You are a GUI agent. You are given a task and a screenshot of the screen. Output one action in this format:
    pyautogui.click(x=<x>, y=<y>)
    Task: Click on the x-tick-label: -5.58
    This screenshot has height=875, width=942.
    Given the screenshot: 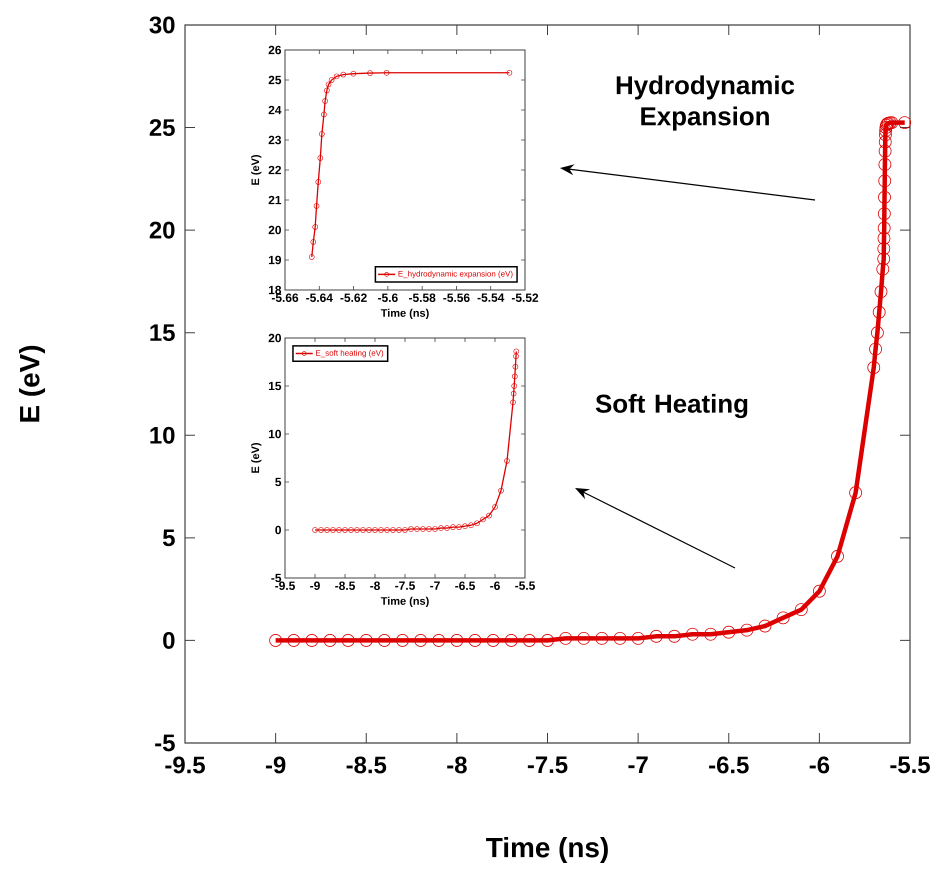 What is the action you would take?
    pyautogui.click(x=422, y=298)
    